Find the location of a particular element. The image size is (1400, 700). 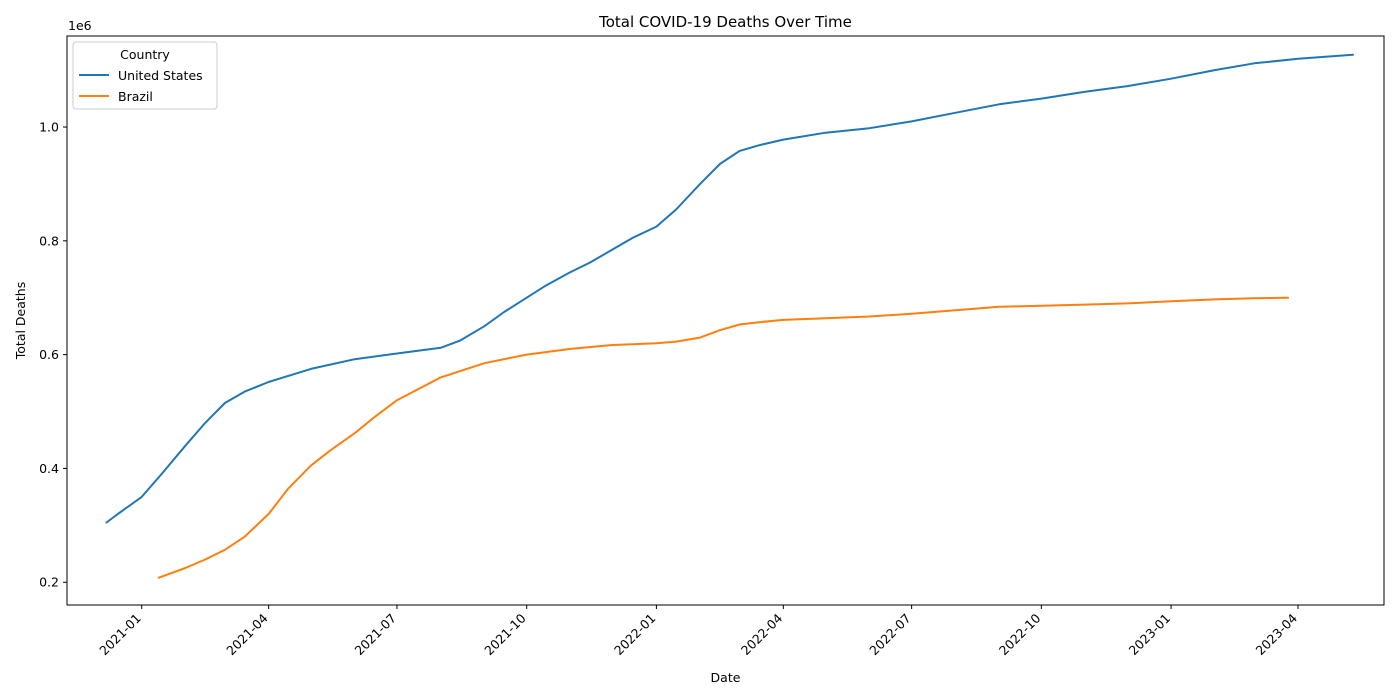

legend: Country United States Brazil is located at coordinates (145, 75).